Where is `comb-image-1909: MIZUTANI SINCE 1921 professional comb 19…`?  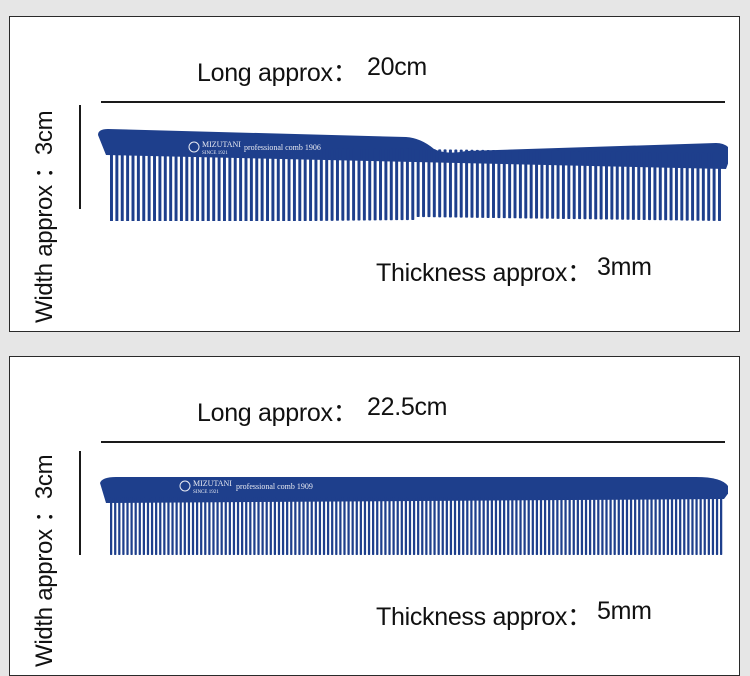
comb-image-1909: MIZUTANI SINCE 1921 professional comb 19… is located at coordinates (414, 516).